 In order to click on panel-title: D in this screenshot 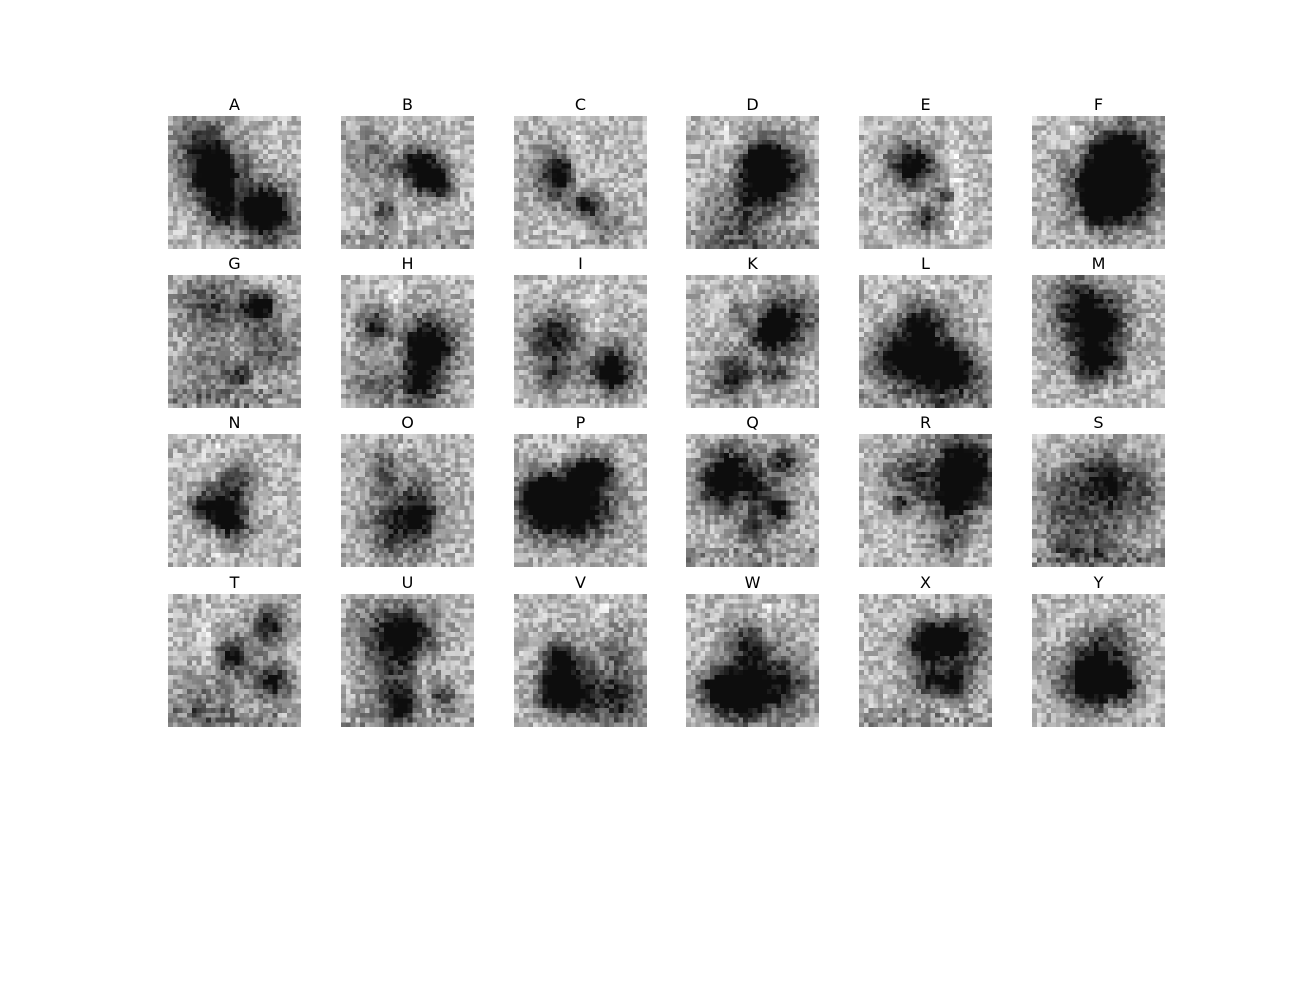, I will do `click(752, 104)`.